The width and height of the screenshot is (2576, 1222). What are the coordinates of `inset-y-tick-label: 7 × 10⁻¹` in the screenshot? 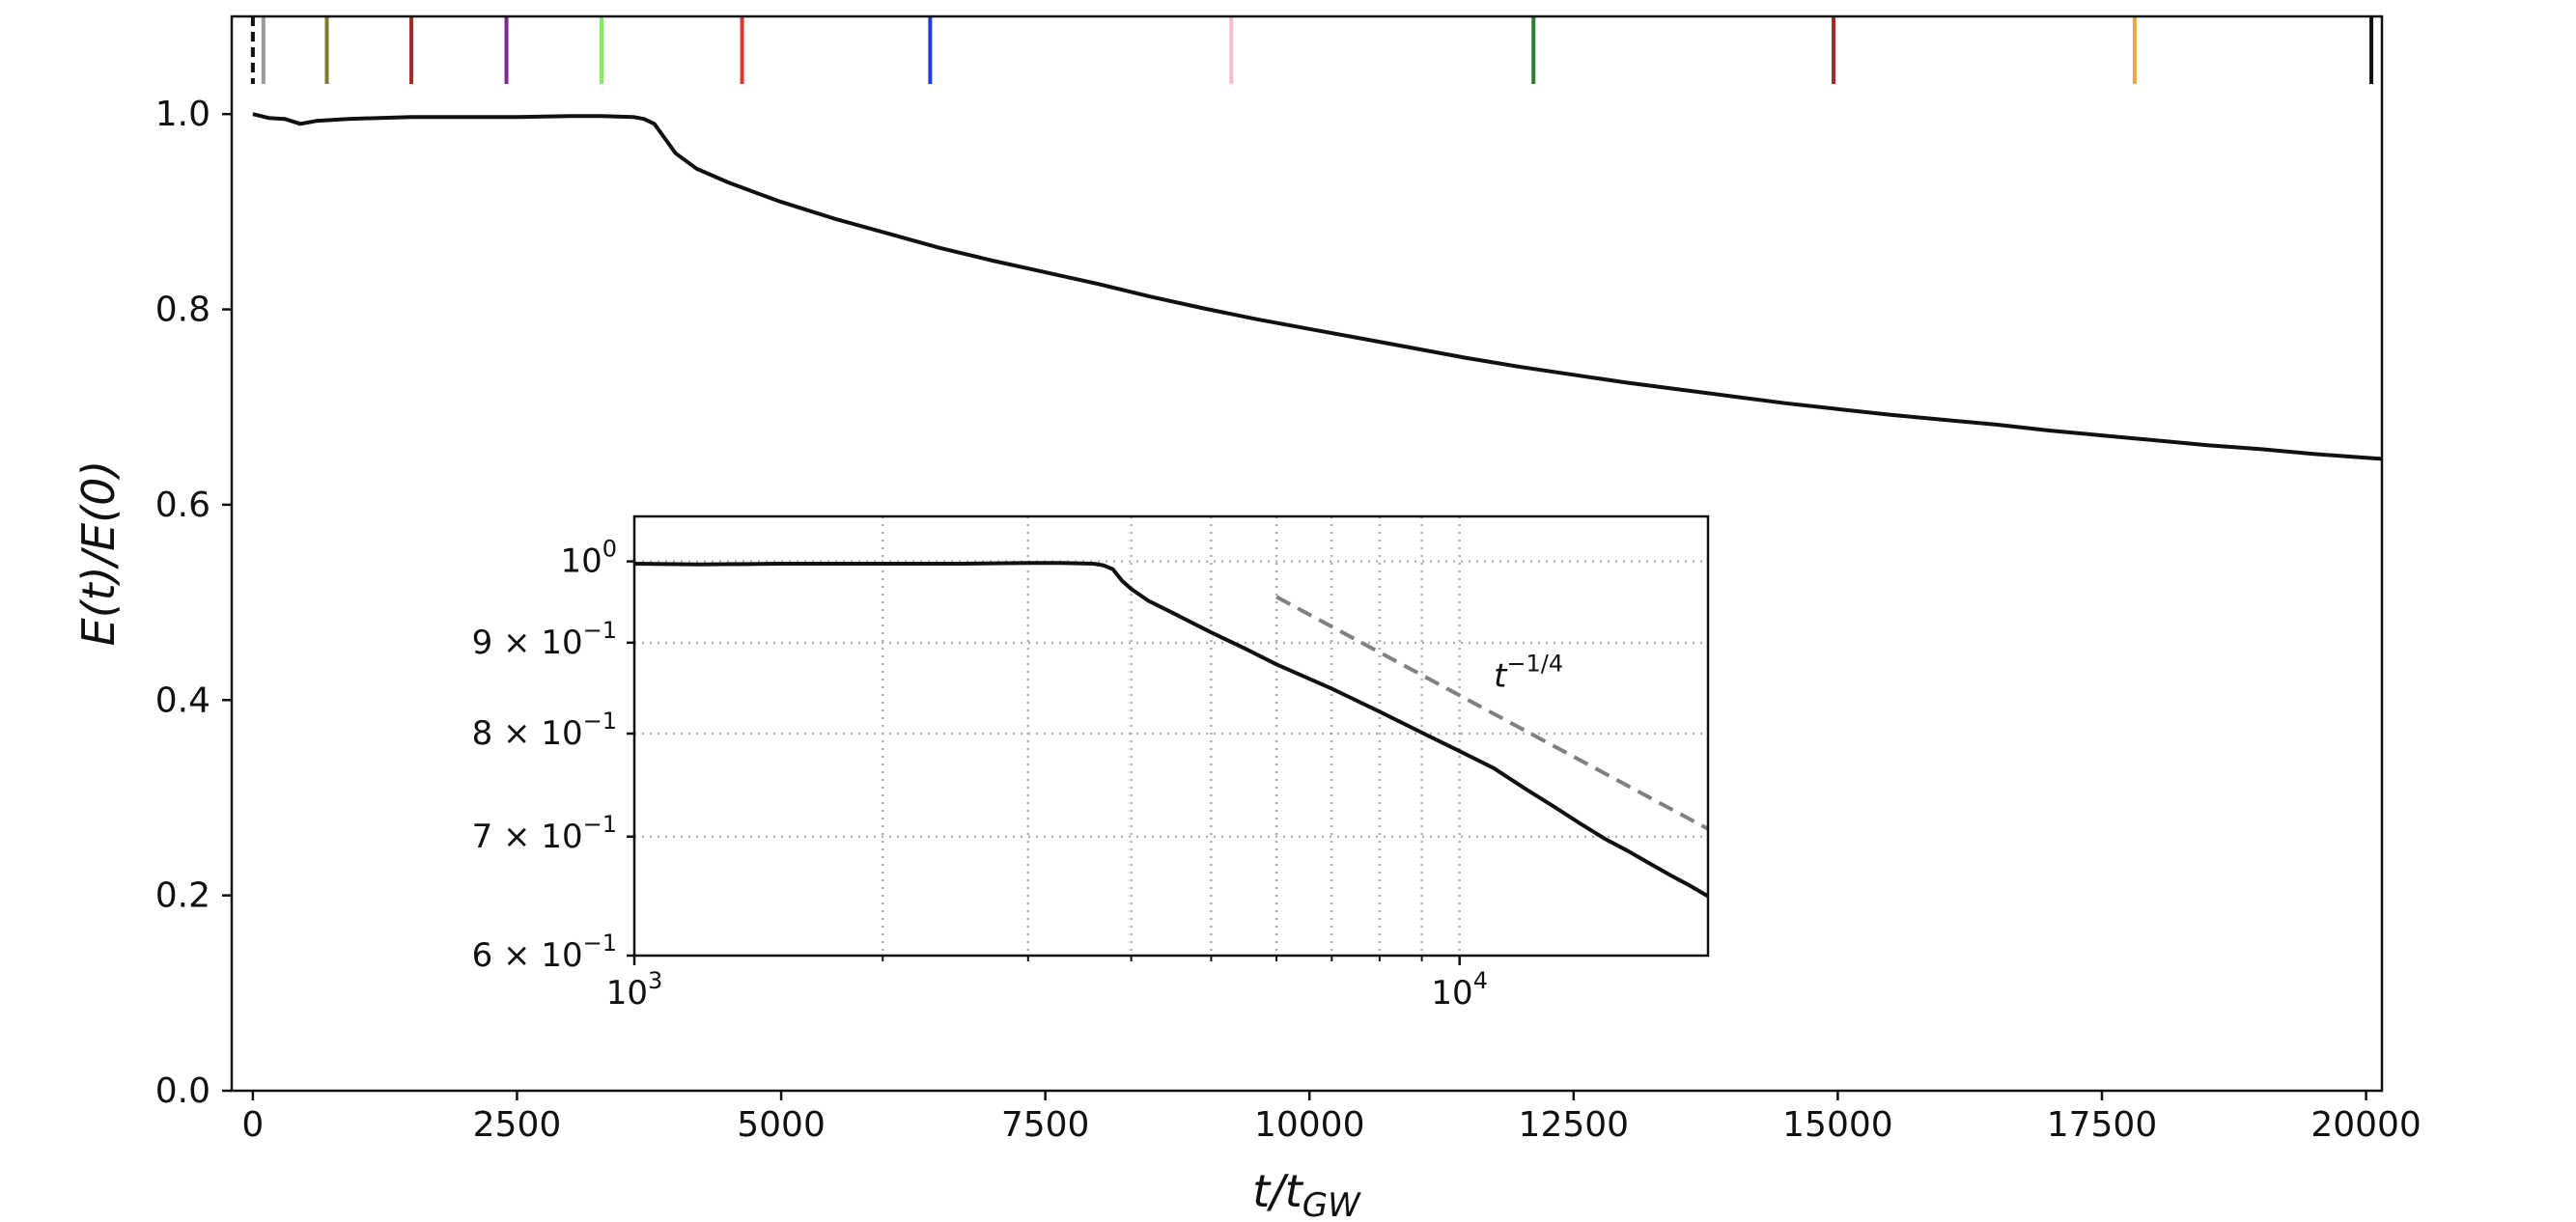 It's located at (545, 833).